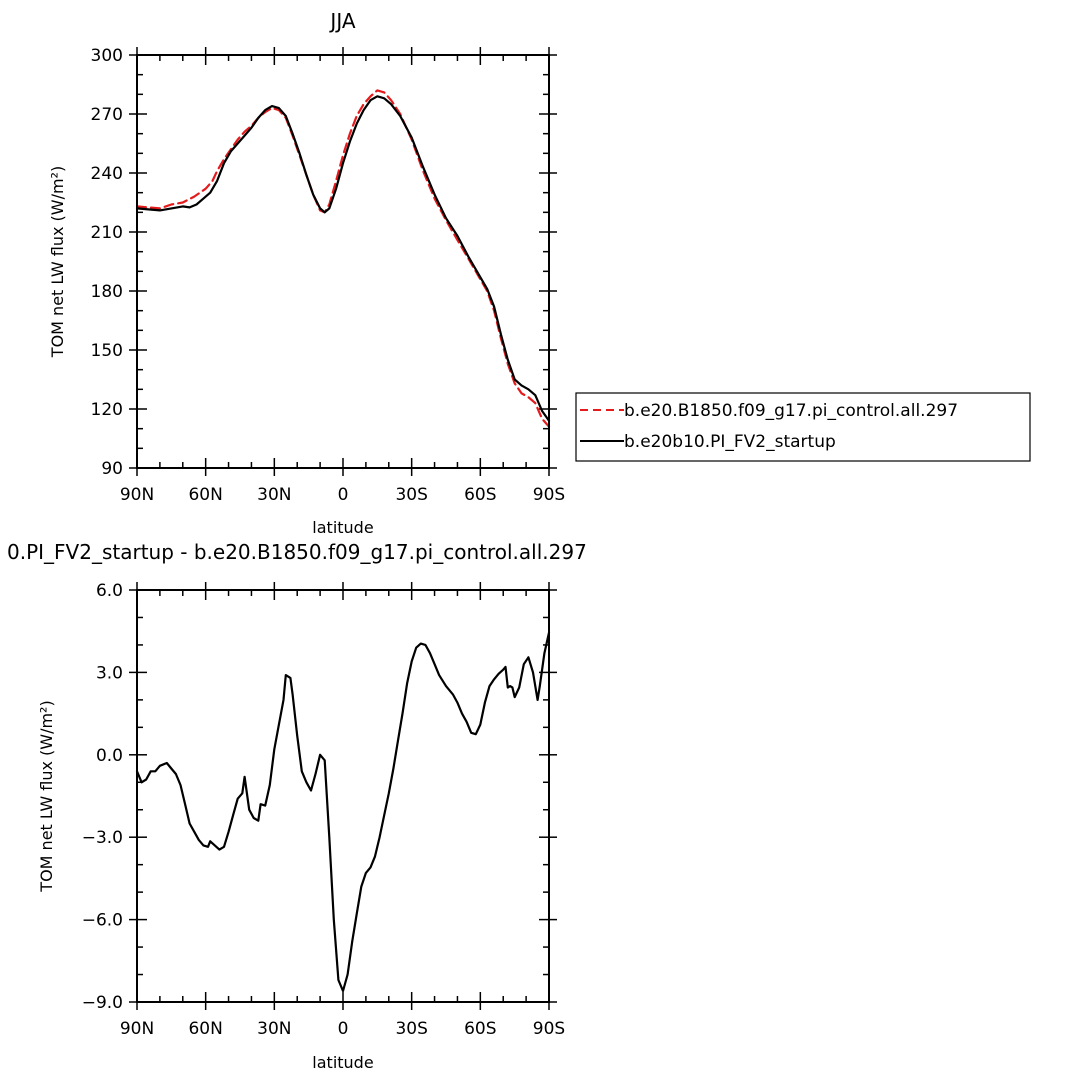  I want to click on y-tick-label: 150, so click(107, 351).